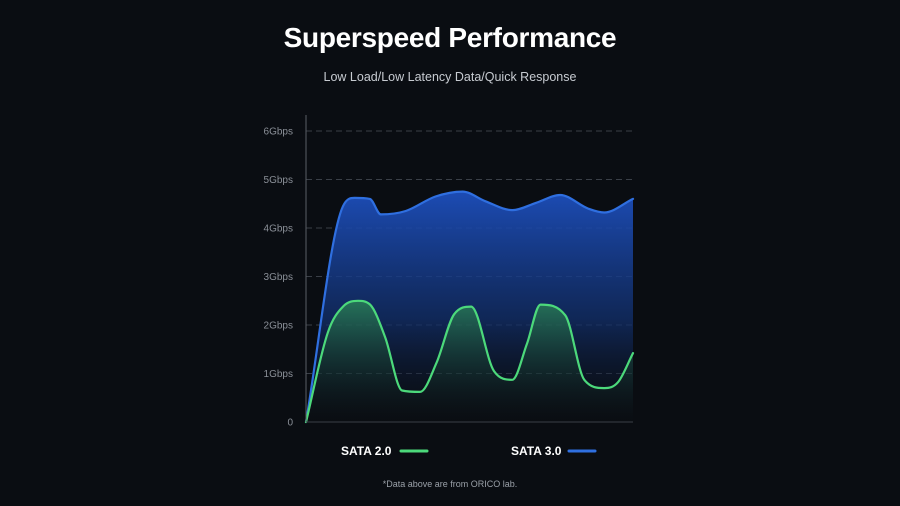 This screenshot has width=900, height=506. Describe the element at coordinates (450, 77) in the screenshot. I see `page-subtitle: Low Load/Low Latency Data/Quick Response` at that location.